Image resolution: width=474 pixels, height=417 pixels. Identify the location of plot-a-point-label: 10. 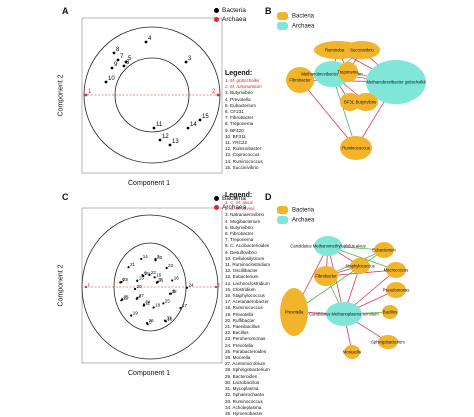
(111, 79).